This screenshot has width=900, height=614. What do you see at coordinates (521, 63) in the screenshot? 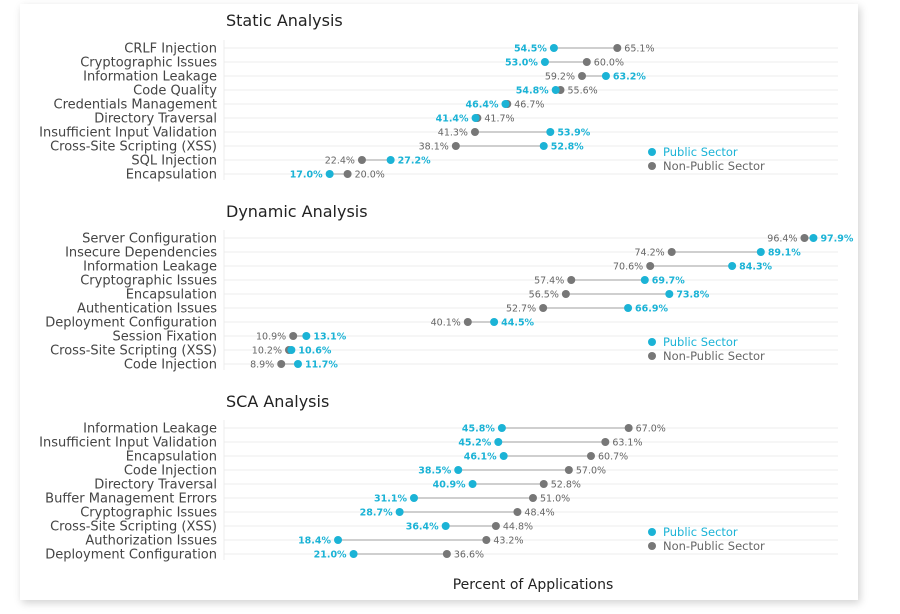
I see `public-value-label: 53.0%` at bounding box center [521, 63].